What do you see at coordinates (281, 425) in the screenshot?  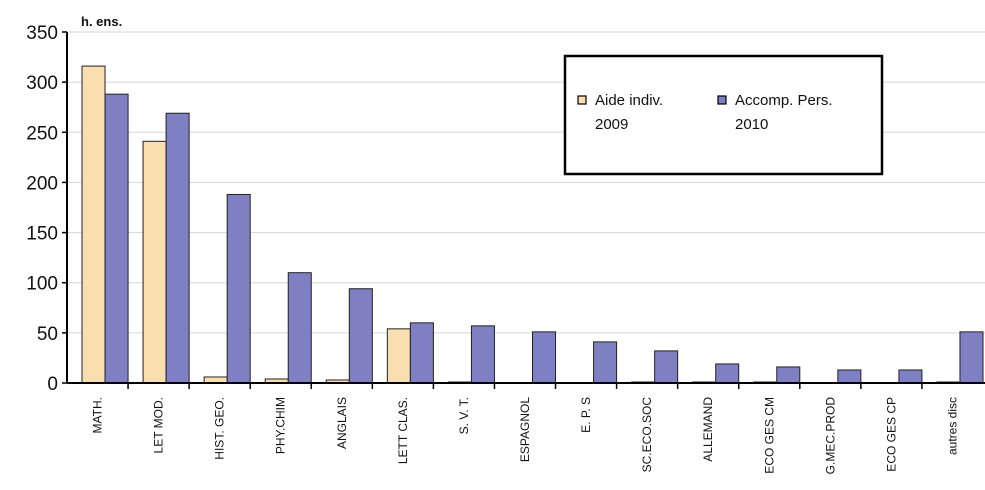 I see `x-tick-label: PHY.CHIM` at bounding box center [281, 425].